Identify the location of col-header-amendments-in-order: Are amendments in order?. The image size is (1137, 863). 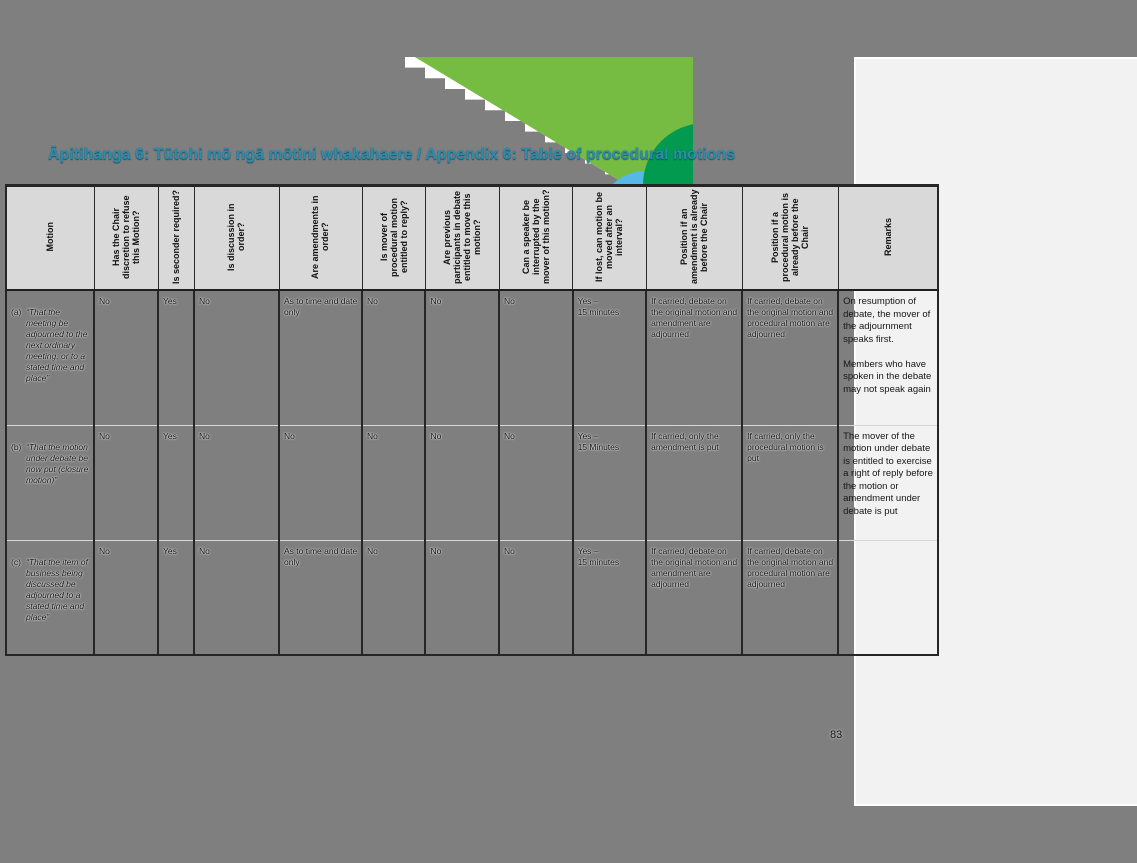
(320, 238).